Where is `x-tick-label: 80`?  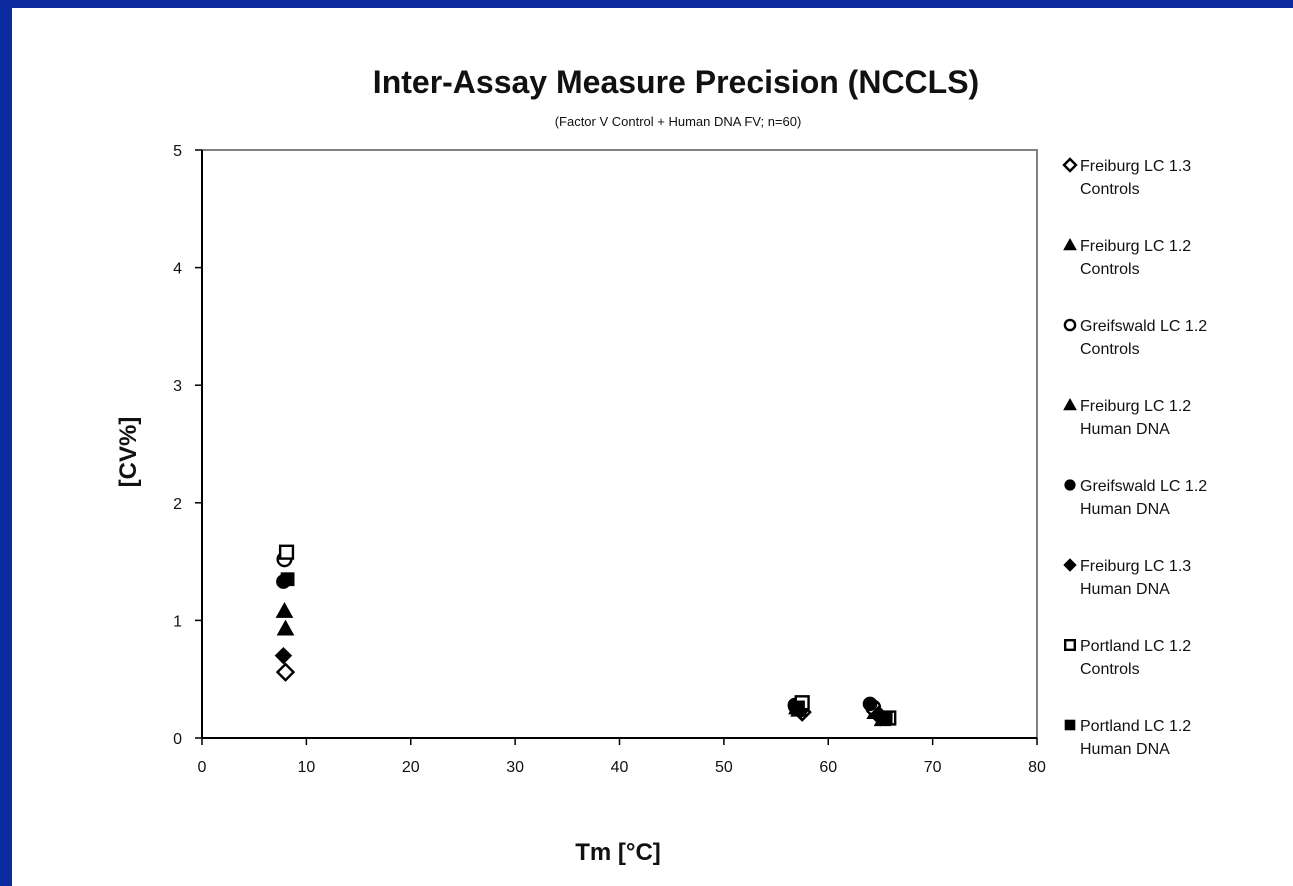 x-tick-label: 80 is located at coordinates (1037, 767).